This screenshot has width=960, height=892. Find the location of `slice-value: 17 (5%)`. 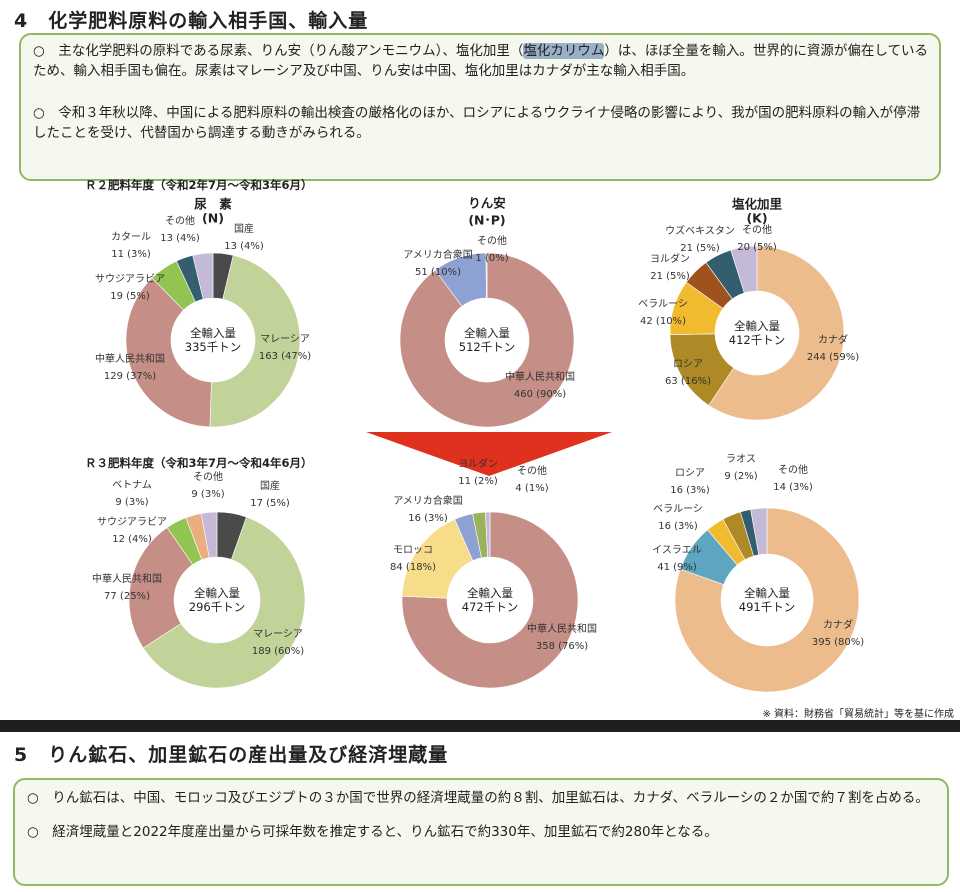

slice-value: 17 (5%) is located at coordinates (270, 503).